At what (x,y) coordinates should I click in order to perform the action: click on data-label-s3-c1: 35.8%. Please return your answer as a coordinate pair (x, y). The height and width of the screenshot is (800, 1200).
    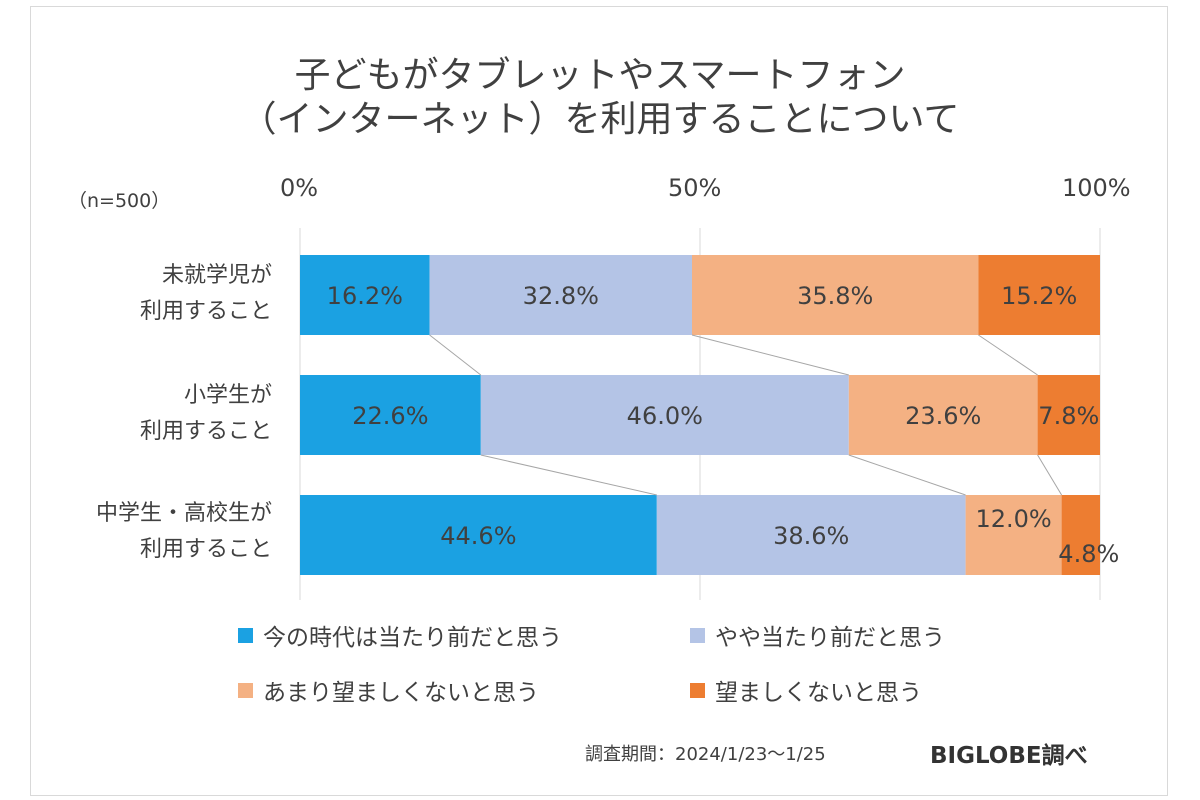
    Looking at the image, I should click on (835, 296).